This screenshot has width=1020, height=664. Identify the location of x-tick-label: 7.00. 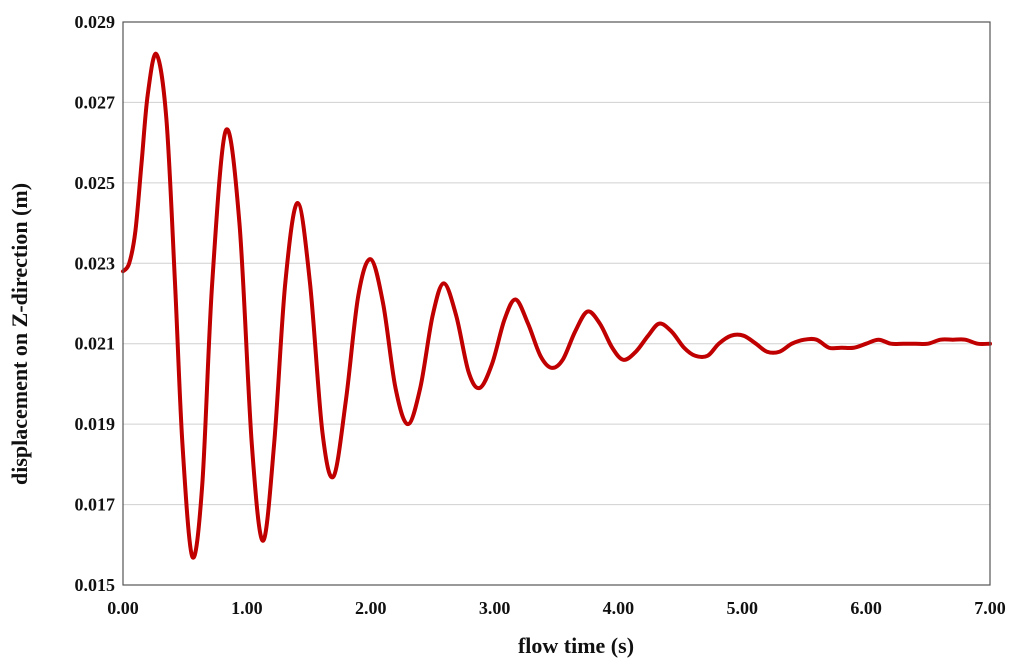
(990, 608).